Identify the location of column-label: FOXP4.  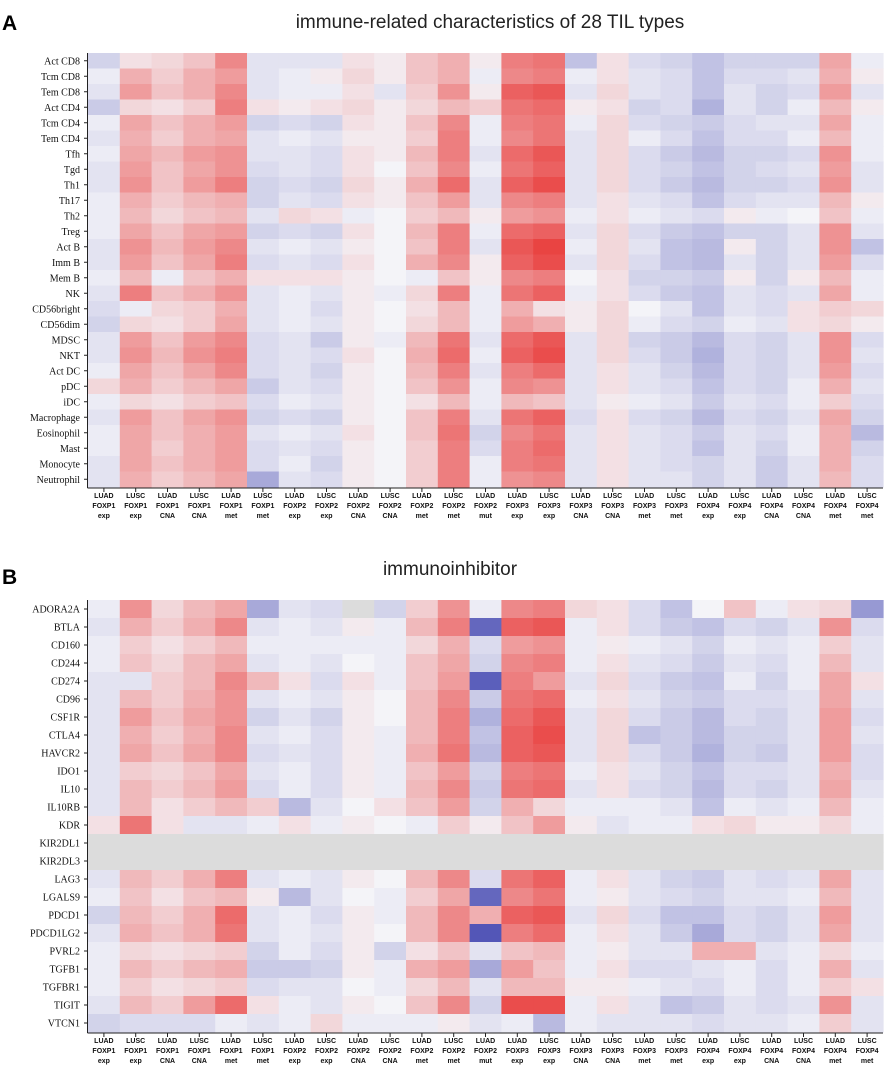
(835, 1051).